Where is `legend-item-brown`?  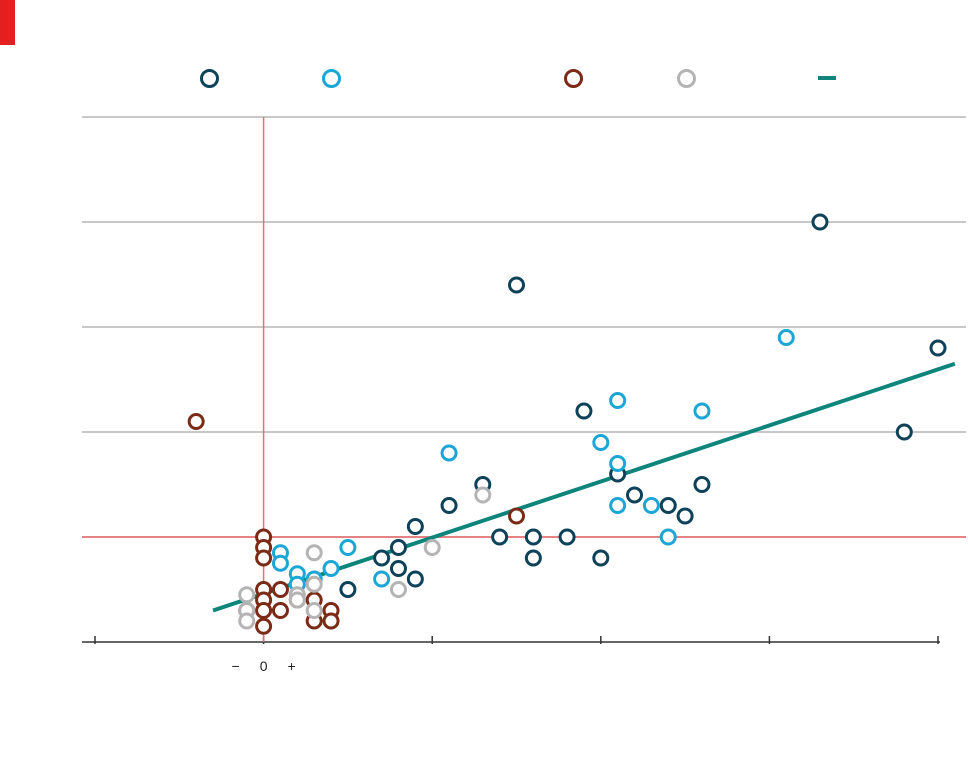 legend-item-brown is located at coordinates (573, 78).